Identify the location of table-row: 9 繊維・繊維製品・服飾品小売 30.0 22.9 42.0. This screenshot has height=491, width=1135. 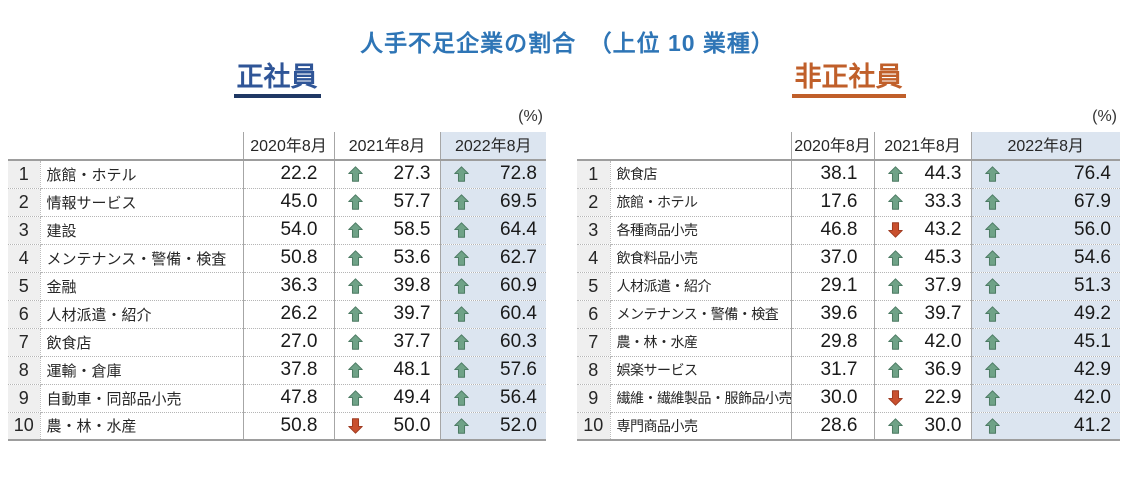
(848, 398).